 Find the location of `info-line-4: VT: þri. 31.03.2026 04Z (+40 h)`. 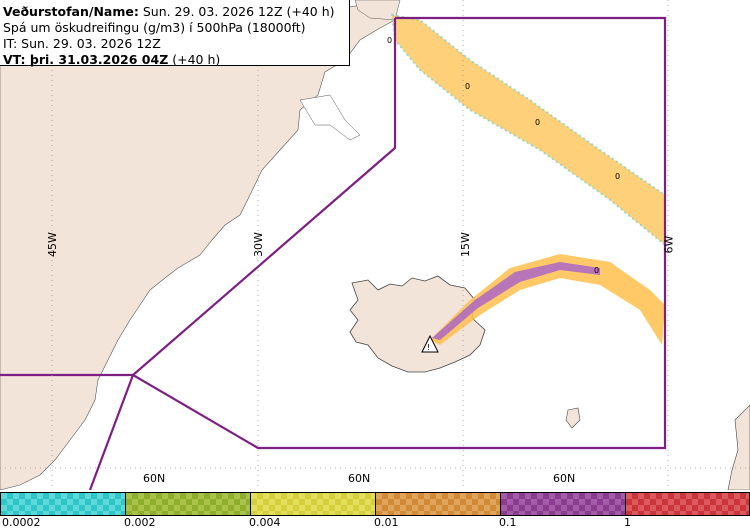

info-line-4: VT: þri. 31.03.2026 04Z (+40 h) is located at coordinates (176, 60).